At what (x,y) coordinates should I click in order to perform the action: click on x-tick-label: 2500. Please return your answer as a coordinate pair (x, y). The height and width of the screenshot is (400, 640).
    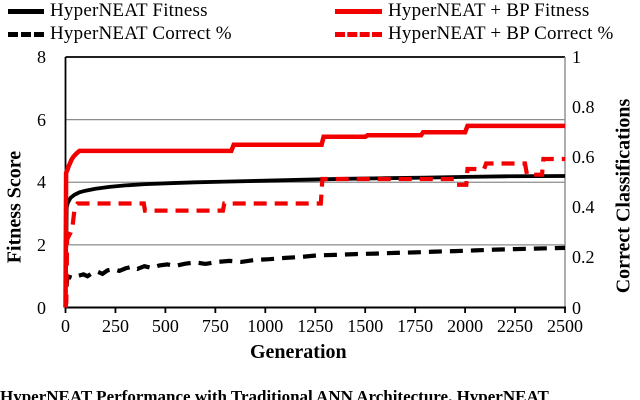
    Looking at the image, I should click on (565, 326).